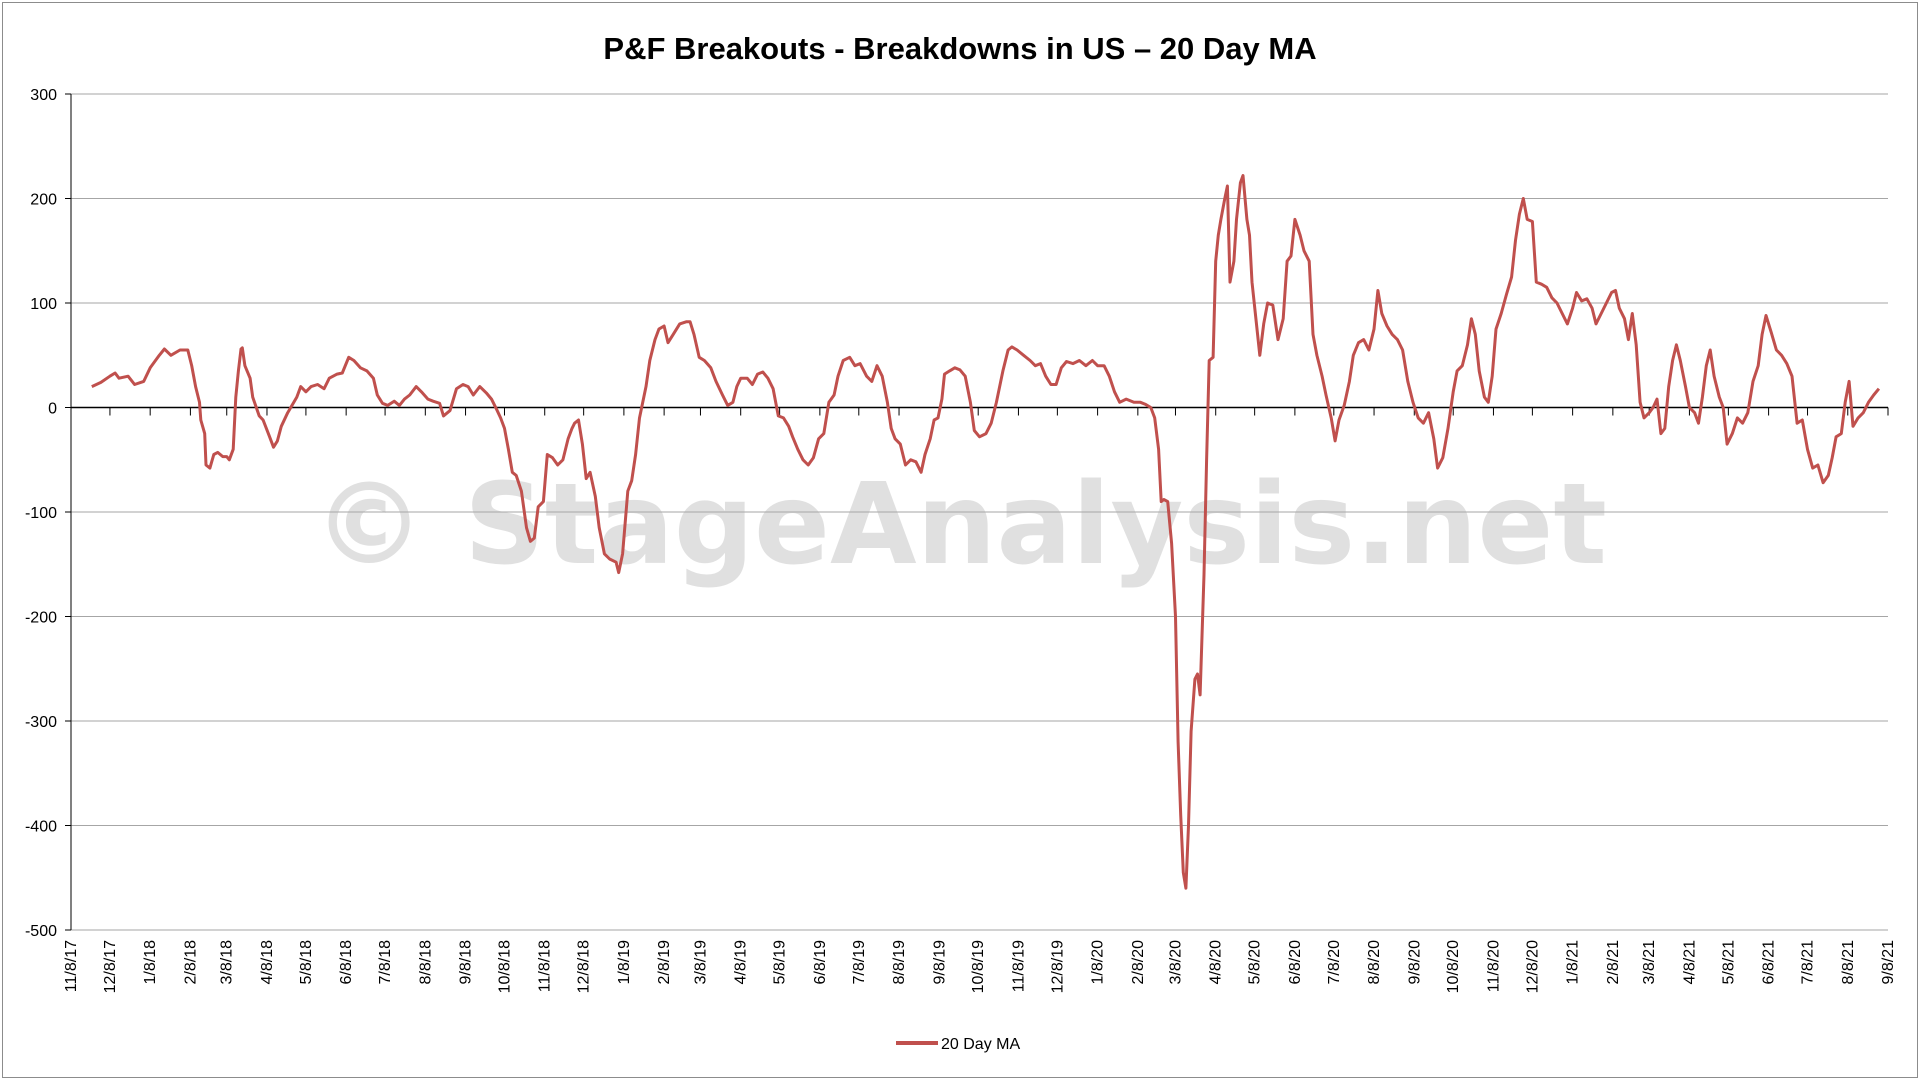 This screenshot has height=1080, width=1920. What do you see at coordinates (41, 931) in the screenshot?
I see `y-tick-label: -500` at bounding box center [41, 931].